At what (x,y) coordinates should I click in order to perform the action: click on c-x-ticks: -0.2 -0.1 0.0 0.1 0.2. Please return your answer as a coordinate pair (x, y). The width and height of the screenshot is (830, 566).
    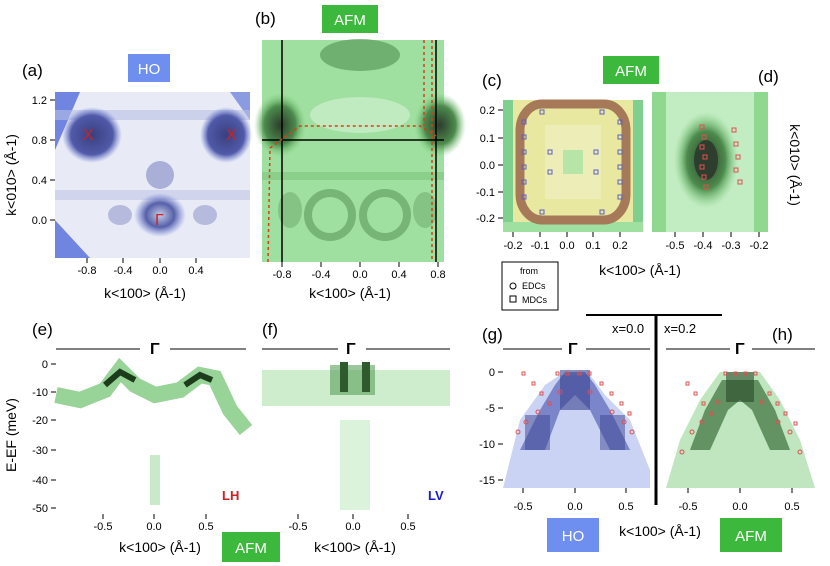
    Looking at the image, I should click on (566, 242).